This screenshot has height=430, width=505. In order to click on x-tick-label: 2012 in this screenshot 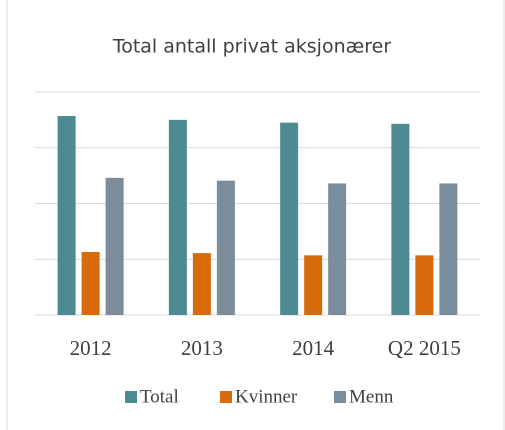, I will do `click(91, 348)`.